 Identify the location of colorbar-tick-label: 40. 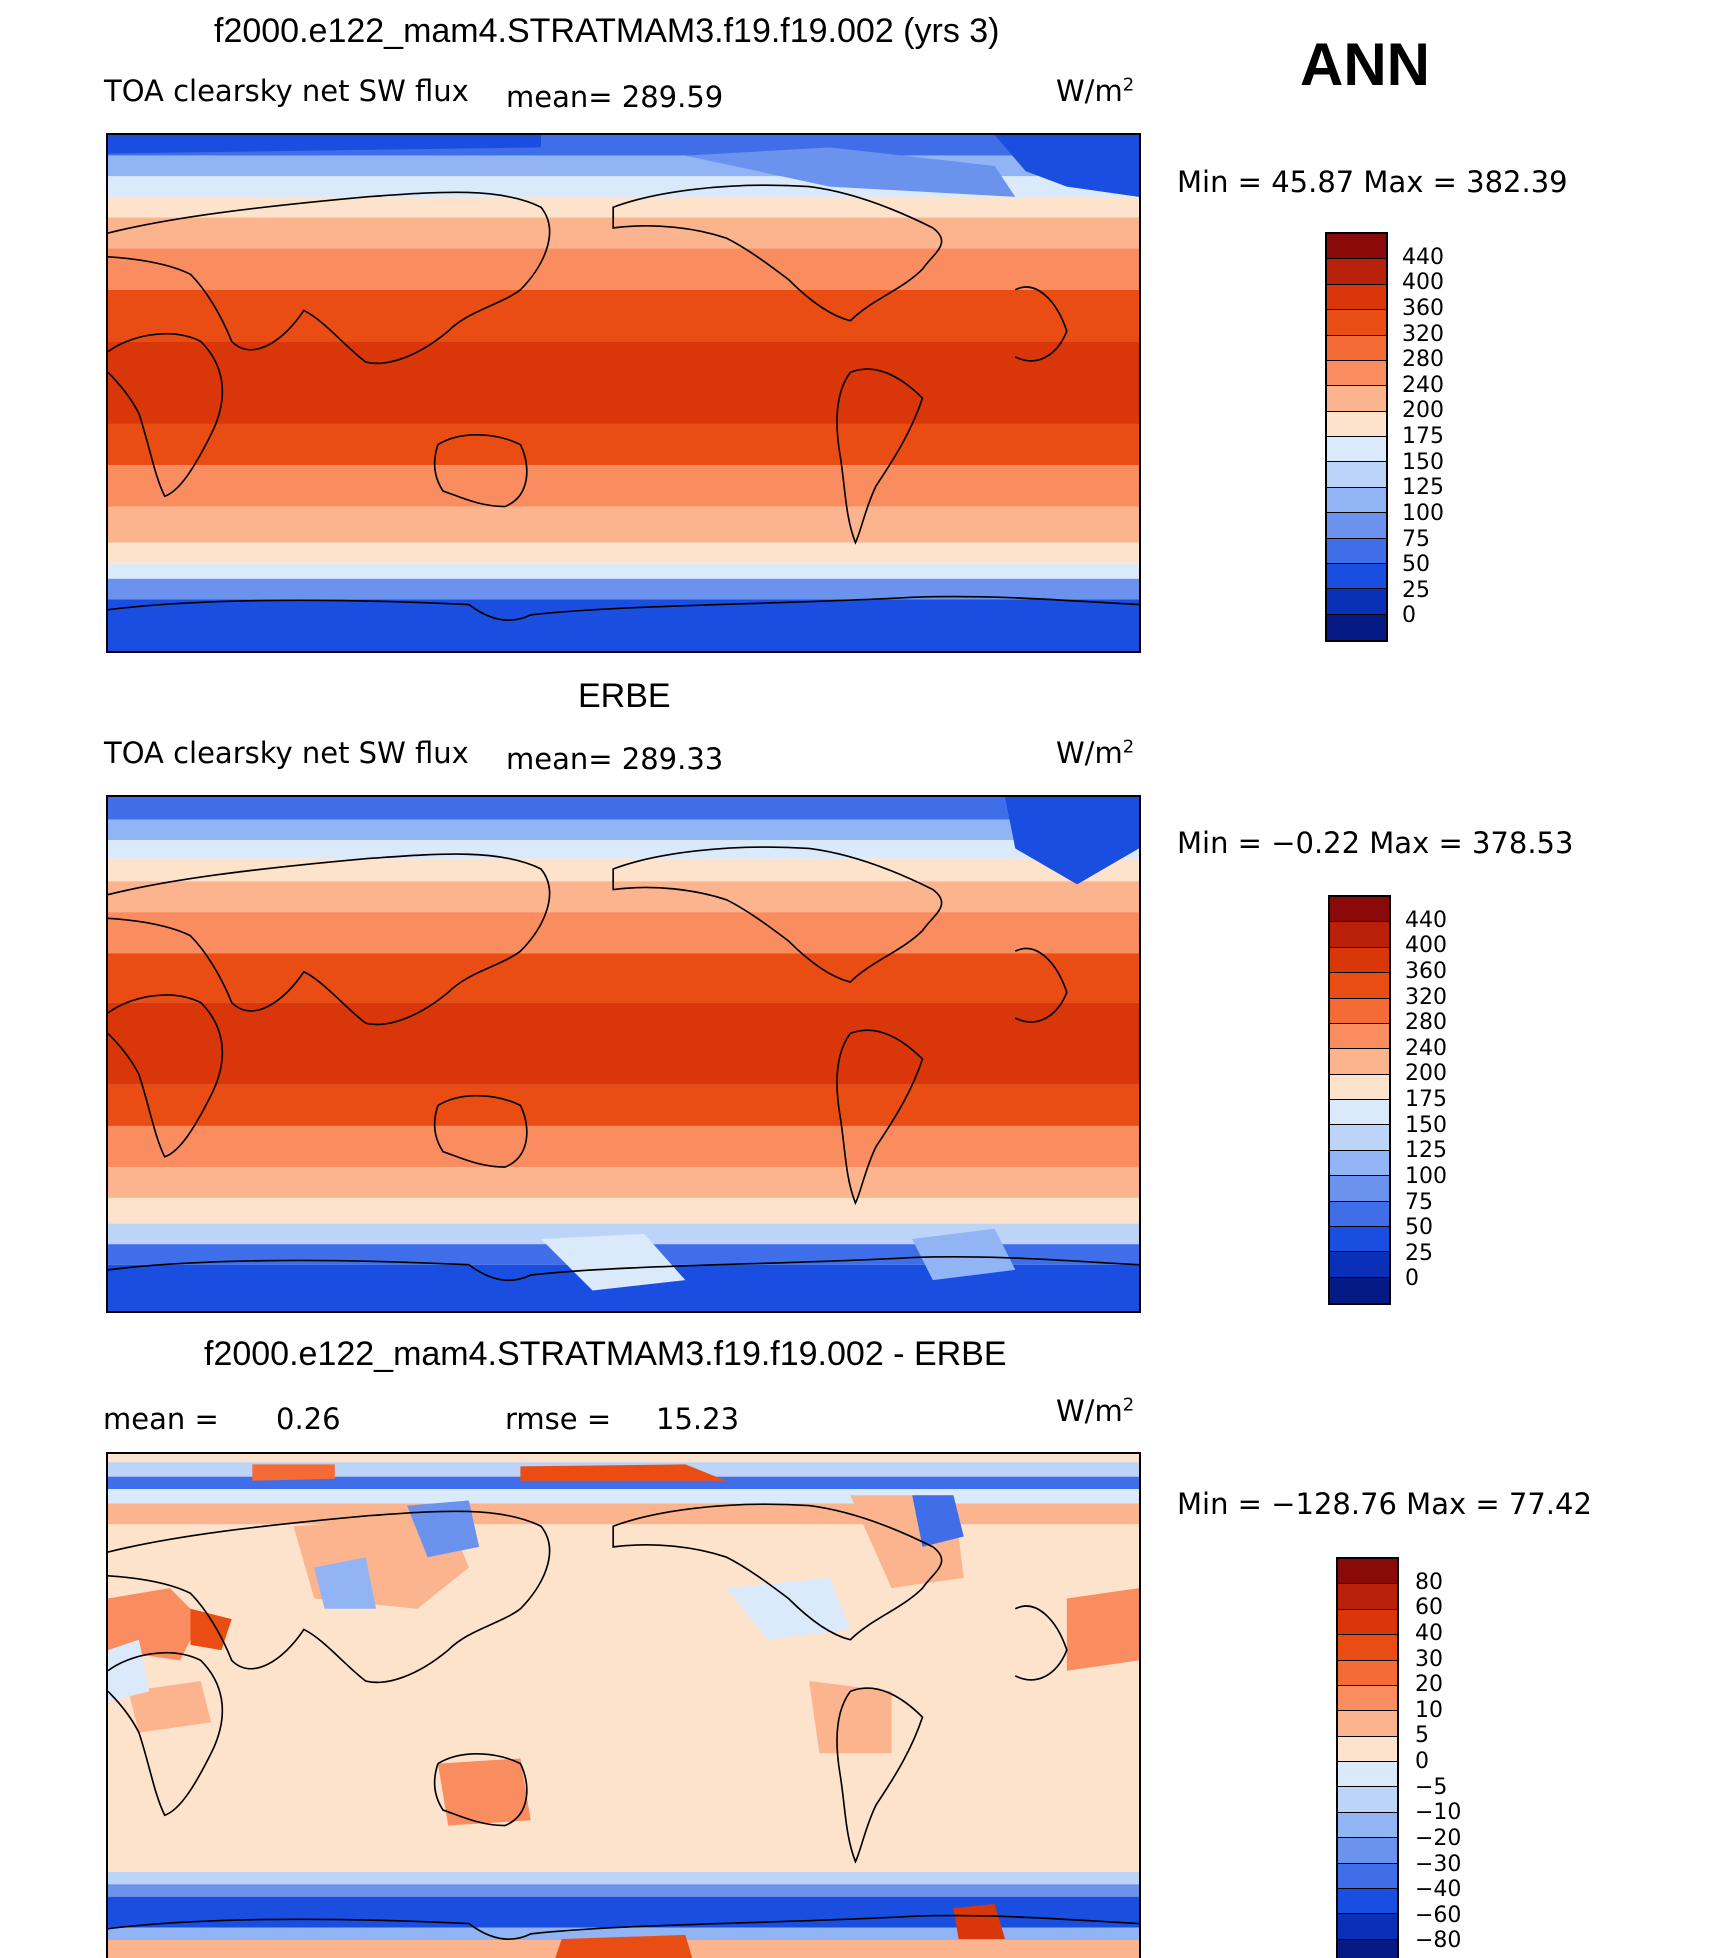
(1429, 1633).